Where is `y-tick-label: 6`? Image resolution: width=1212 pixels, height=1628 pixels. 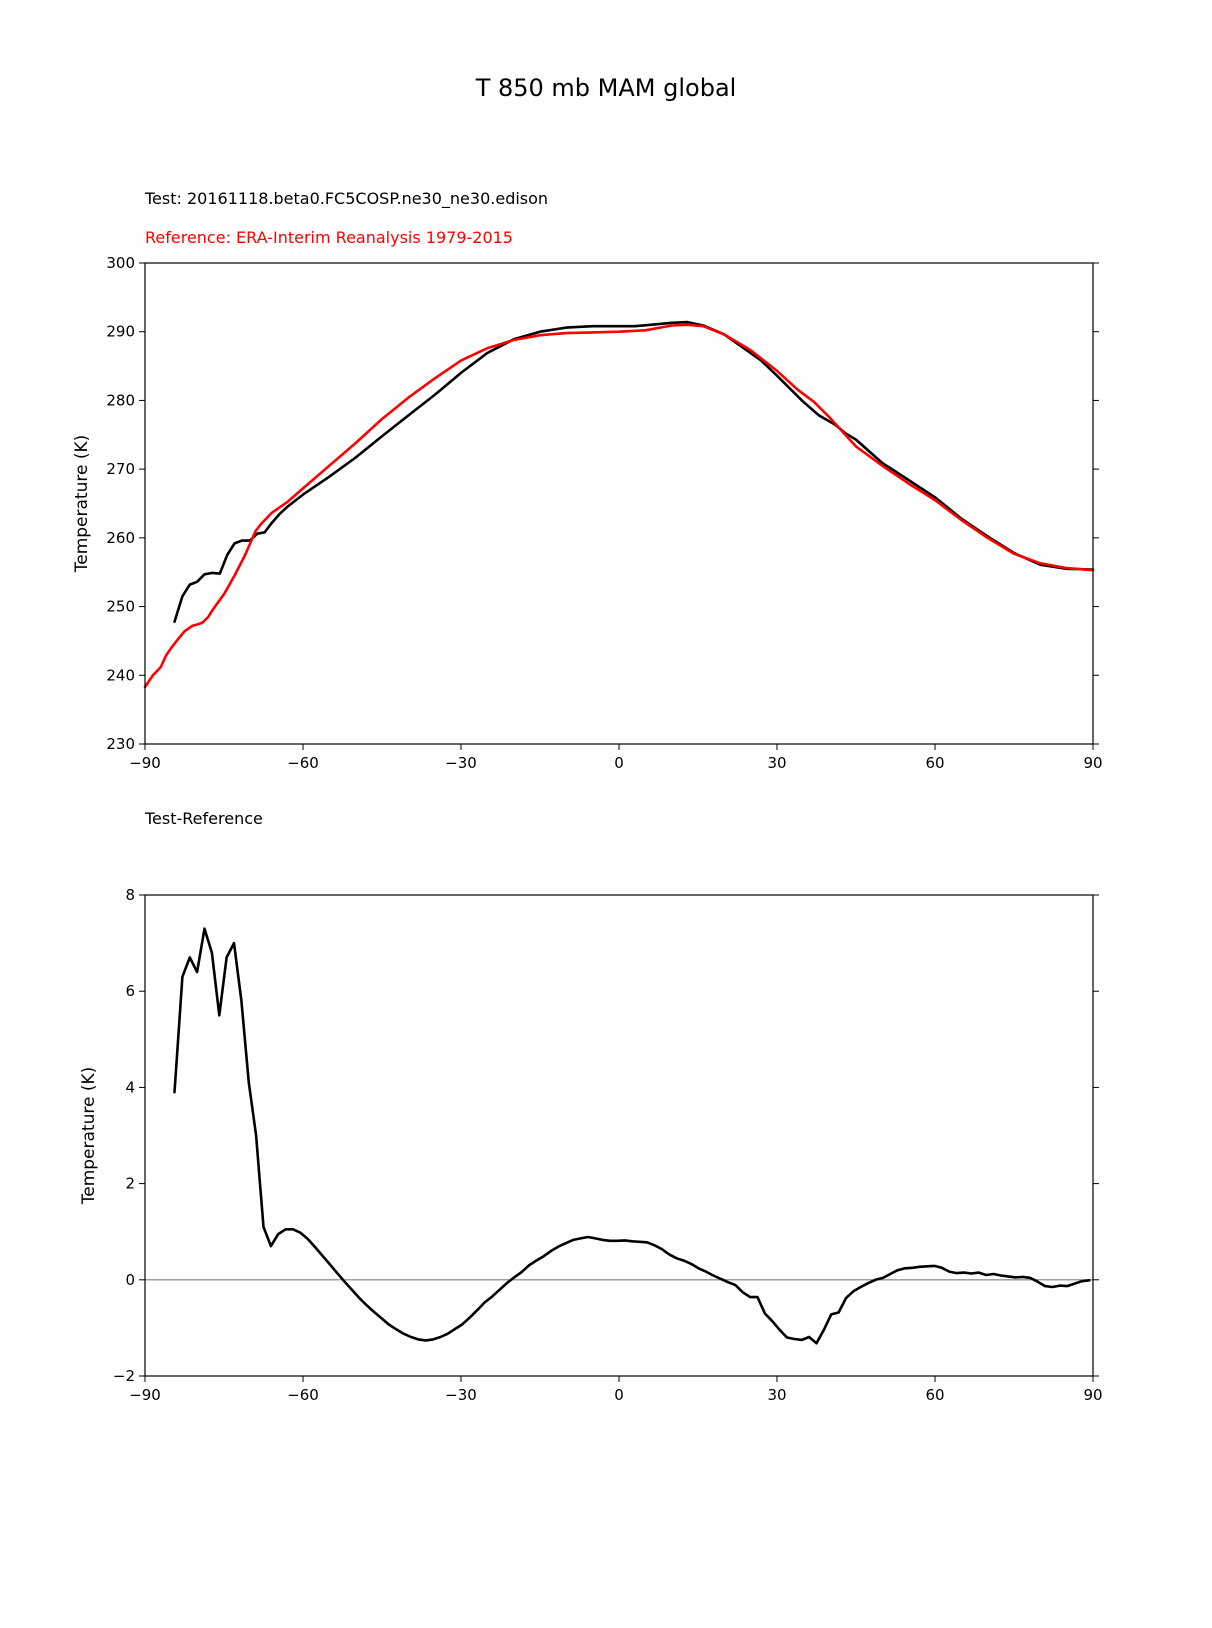 y-tick-label: 6 is located at coordinates (130, 991).